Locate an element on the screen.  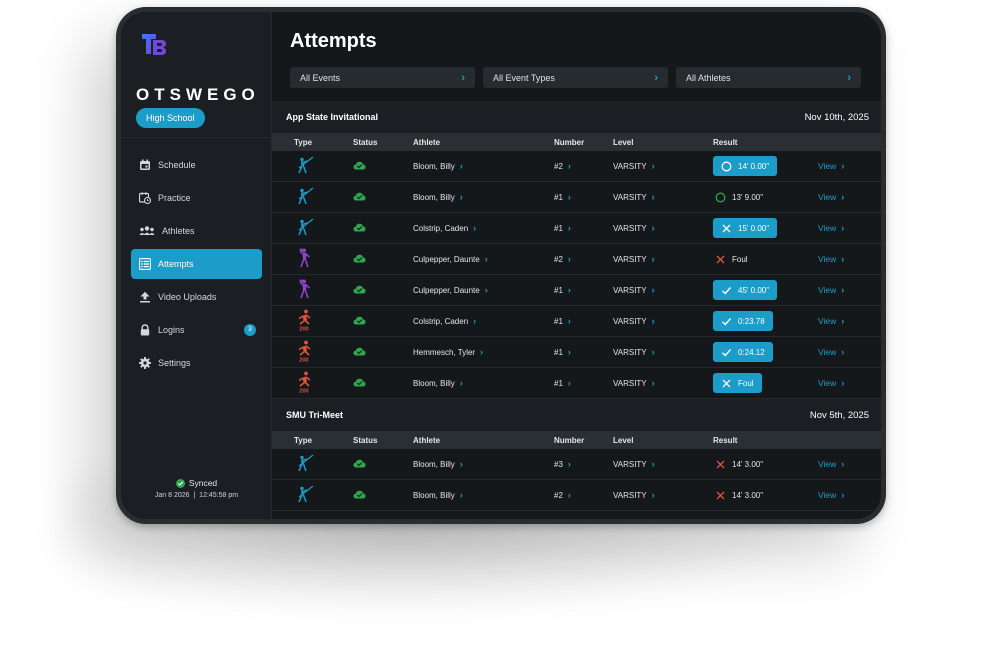
check-circle-icon is located at coordinates (180, 483).